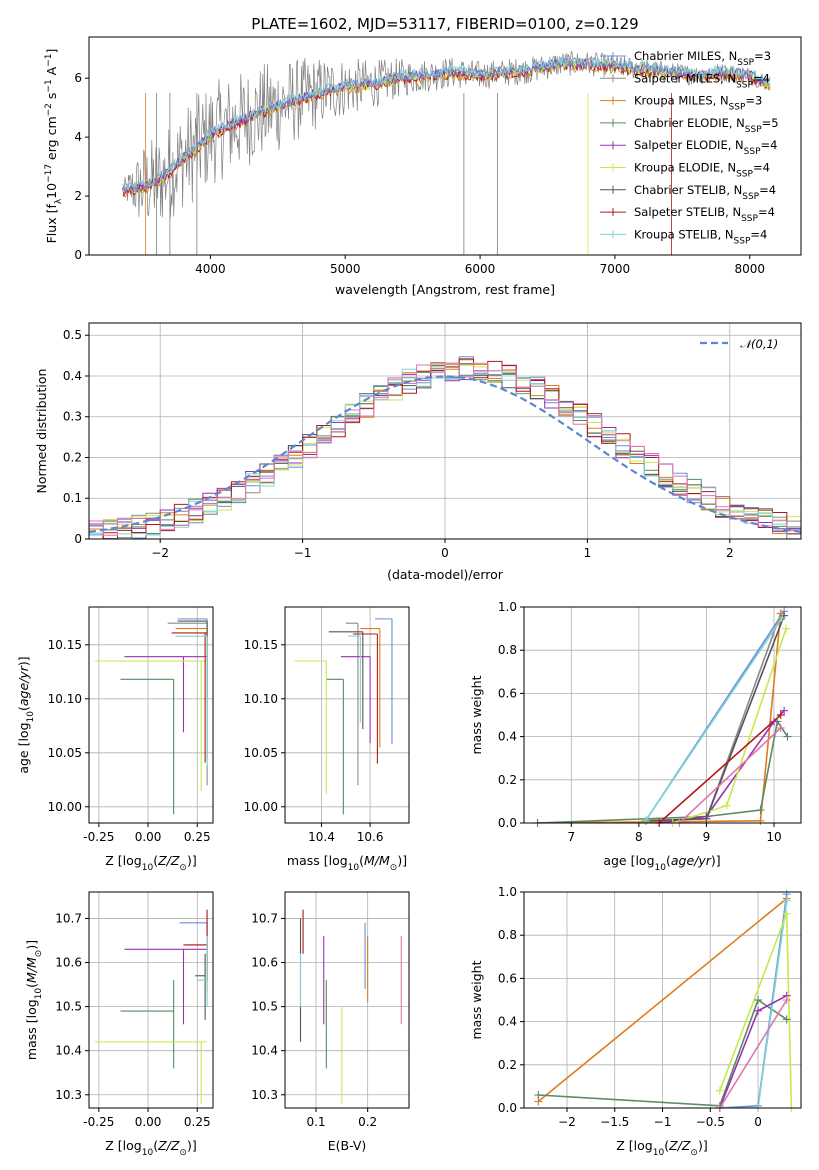 The height and width of the screenshot is (1170, 819). Describe the element at coordinates (59, 201) in the screenshot. I see `label-part: λ` at that location.